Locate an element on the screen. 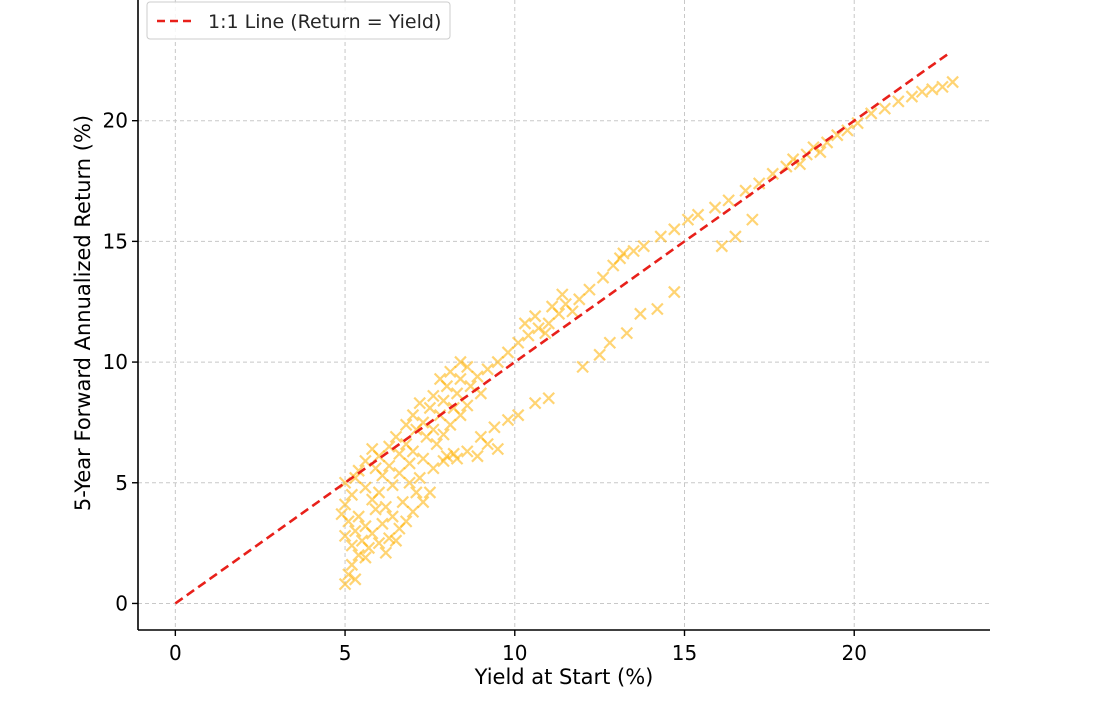 This screenshot has height=725, width=1100. x-tick-label: 15 is located at coordinates (684, 653).